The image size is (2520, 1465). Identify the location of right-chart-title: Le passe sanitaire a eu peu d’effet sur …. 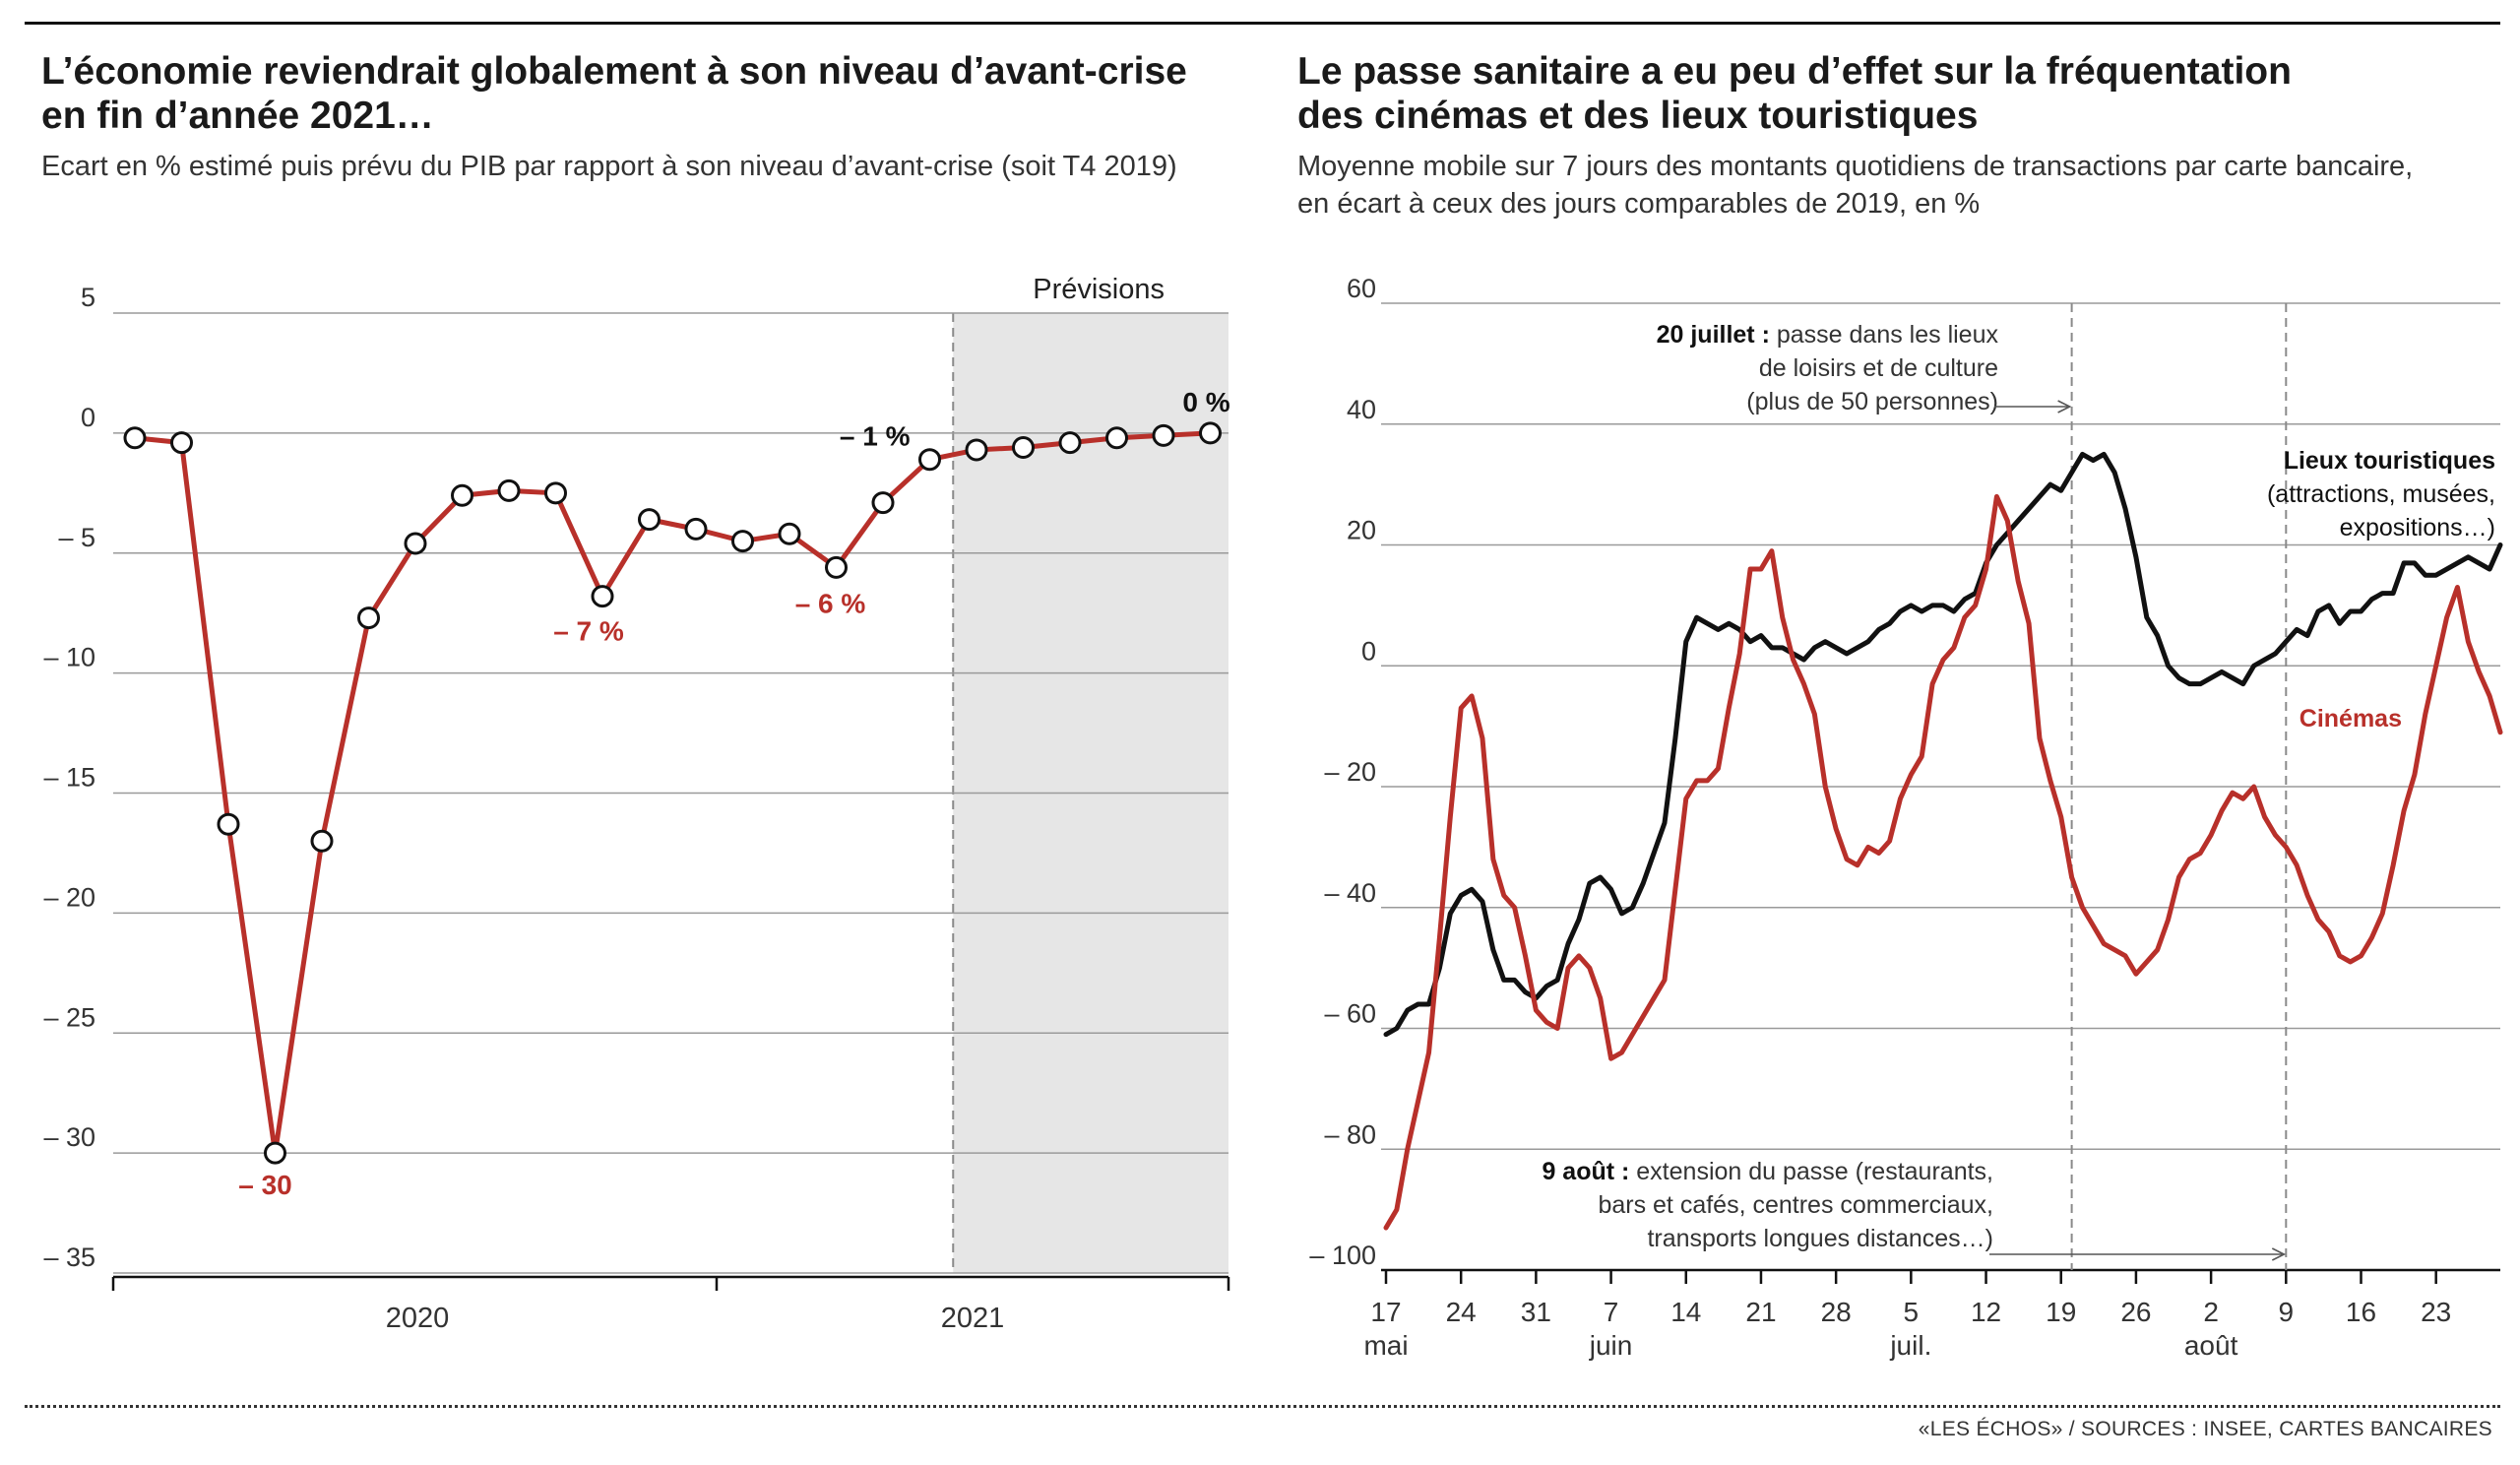
(1794, 93).